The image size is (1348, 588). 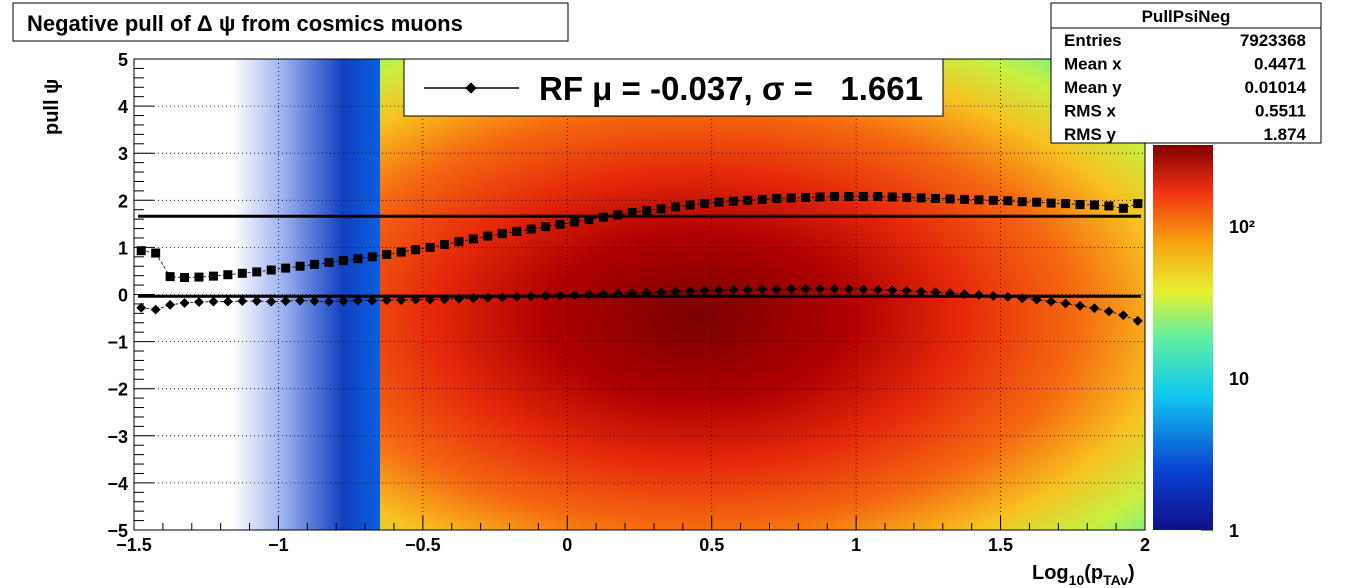 What do you see at coordinates (711, 545) in the screenshot?
I see `x-tick-label: 0.5` at bounding box center [711, 545].